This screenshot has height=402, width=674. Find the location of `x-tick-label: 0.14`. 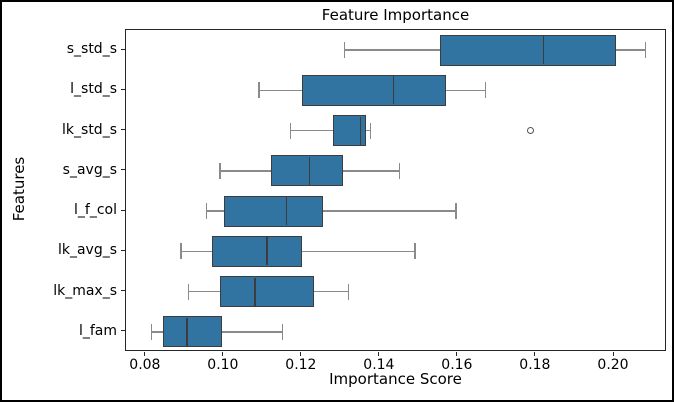

x-tick-label: 0.14 is located at coordinates (379, 365).